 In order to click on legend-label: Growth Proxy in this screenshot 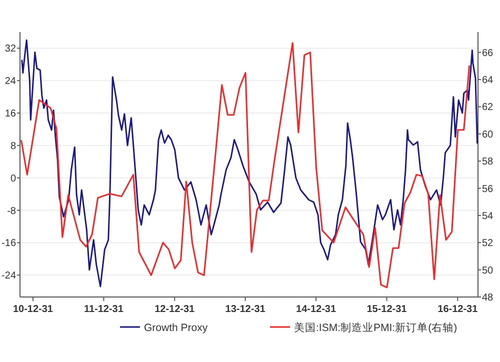, I will do `click(176, 328)`.